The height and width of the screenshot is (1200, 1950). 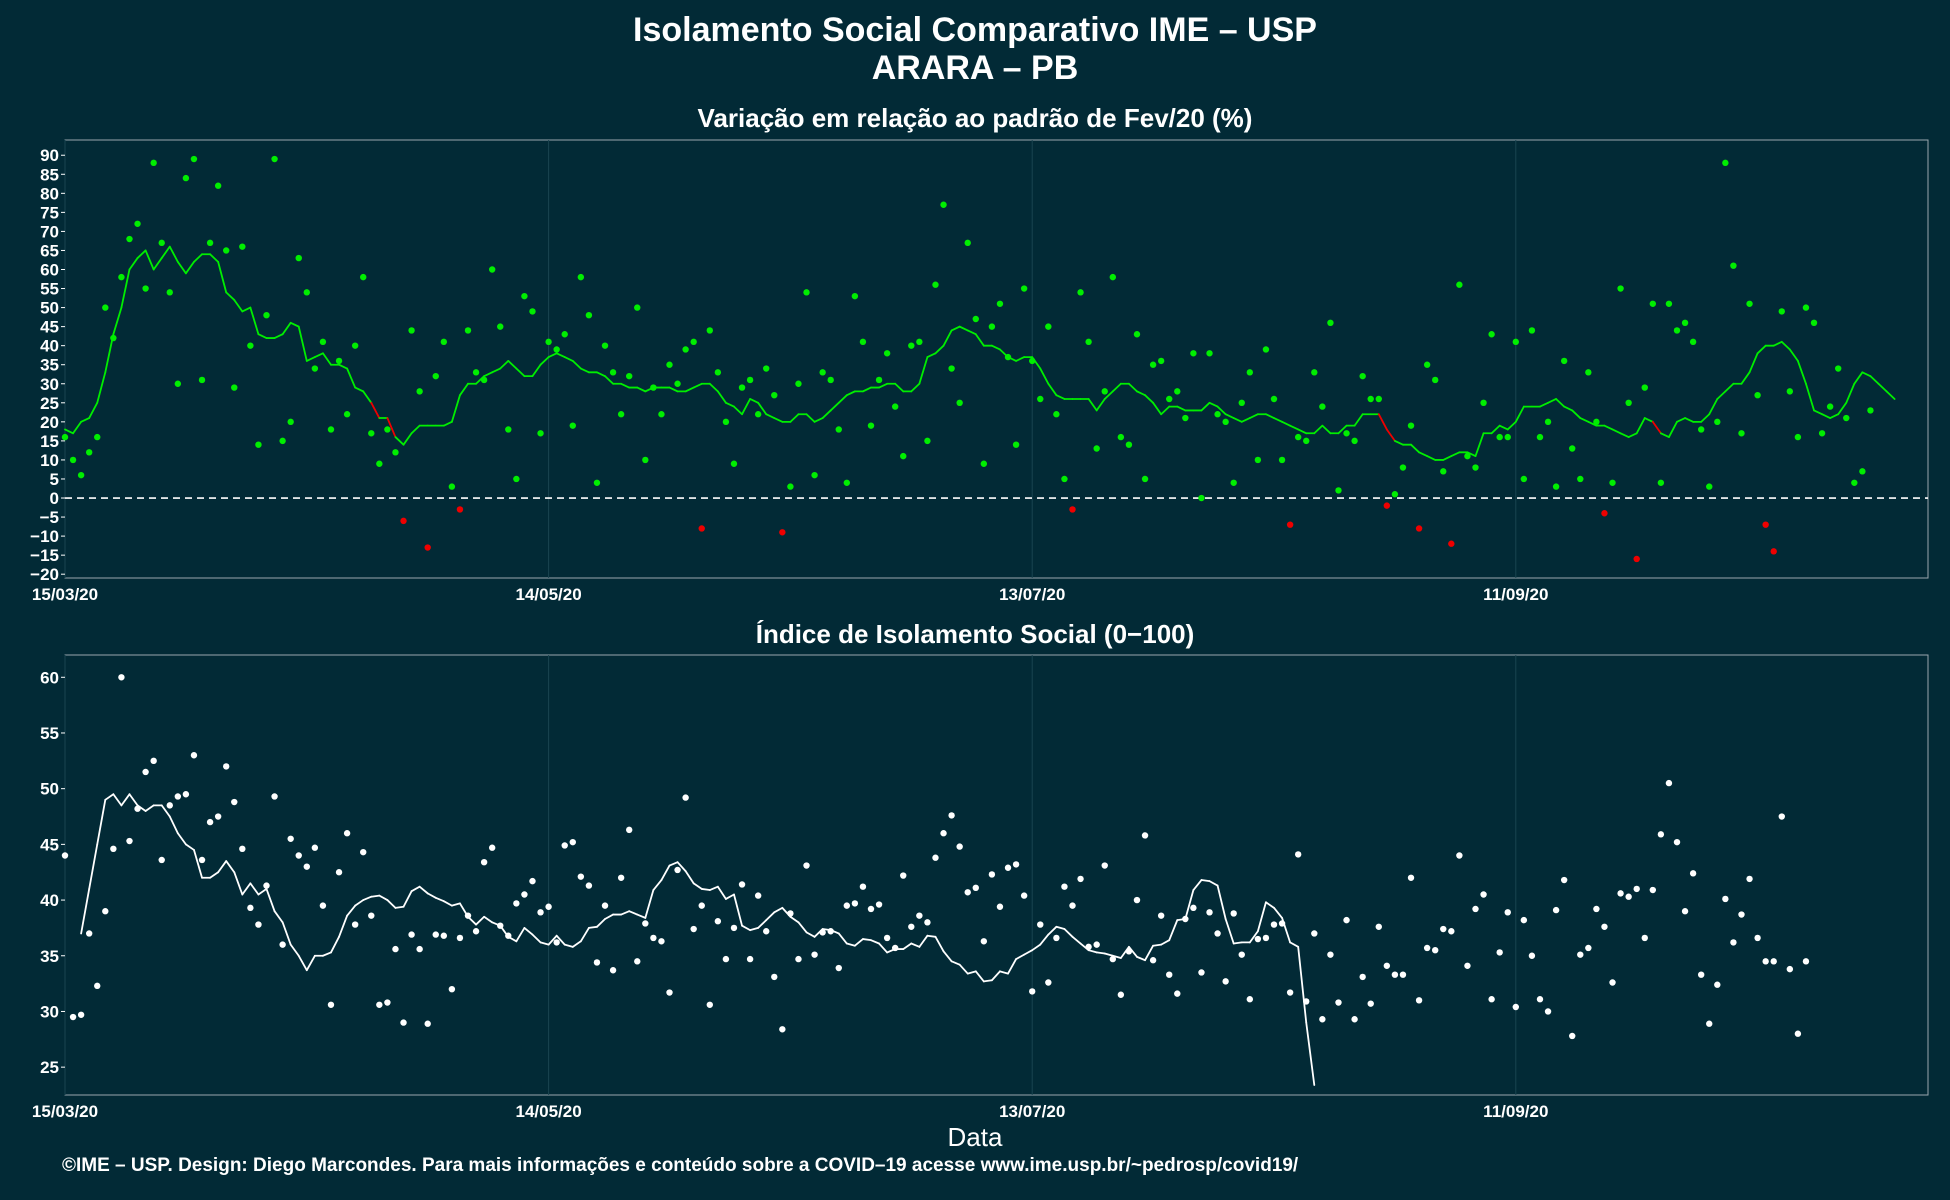 What do you see at coordinates (54, 479) in the screenshot?
I see `y-tick-label: 5` at bounding box center [54, 479].